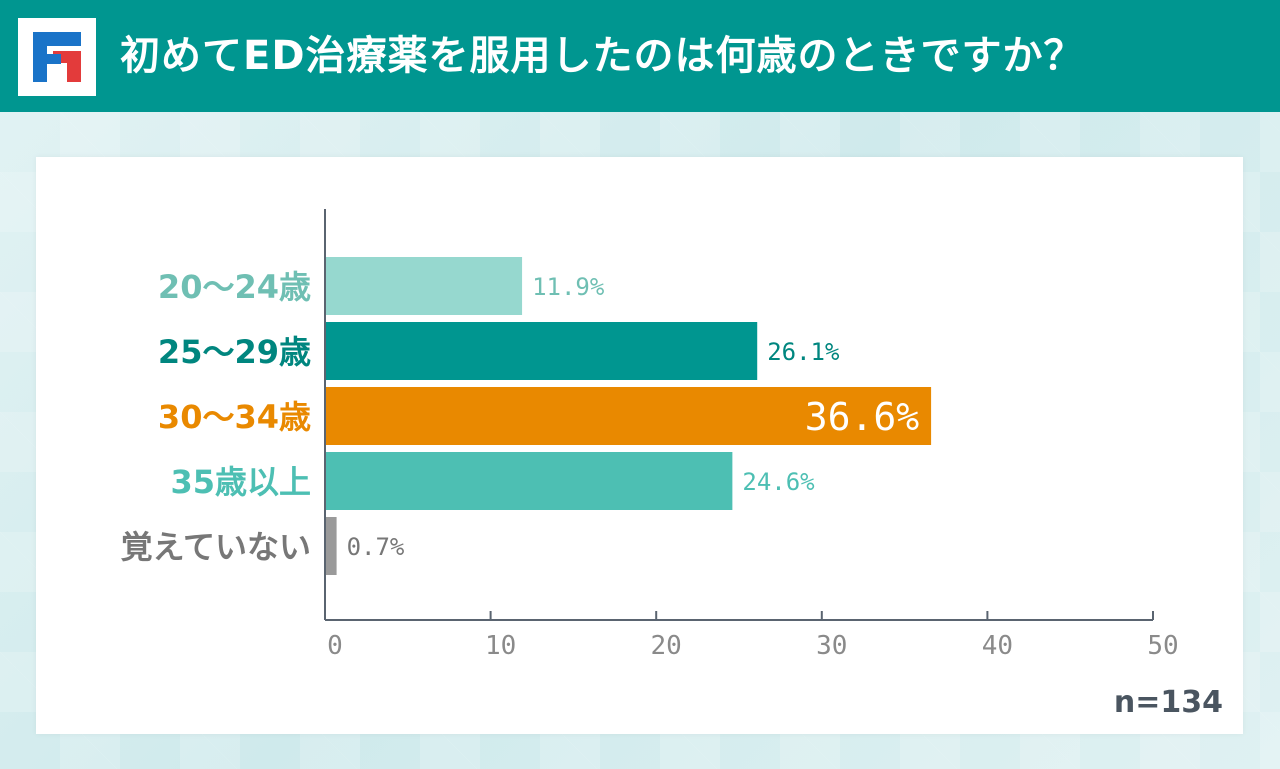 Image resolution: width=1280 pixels, height=769 pixels. What do you see at coordinates (1168, 702) in the screenshot?
I see `sample-size-label: n=134` at bounding box center [1168, 702].